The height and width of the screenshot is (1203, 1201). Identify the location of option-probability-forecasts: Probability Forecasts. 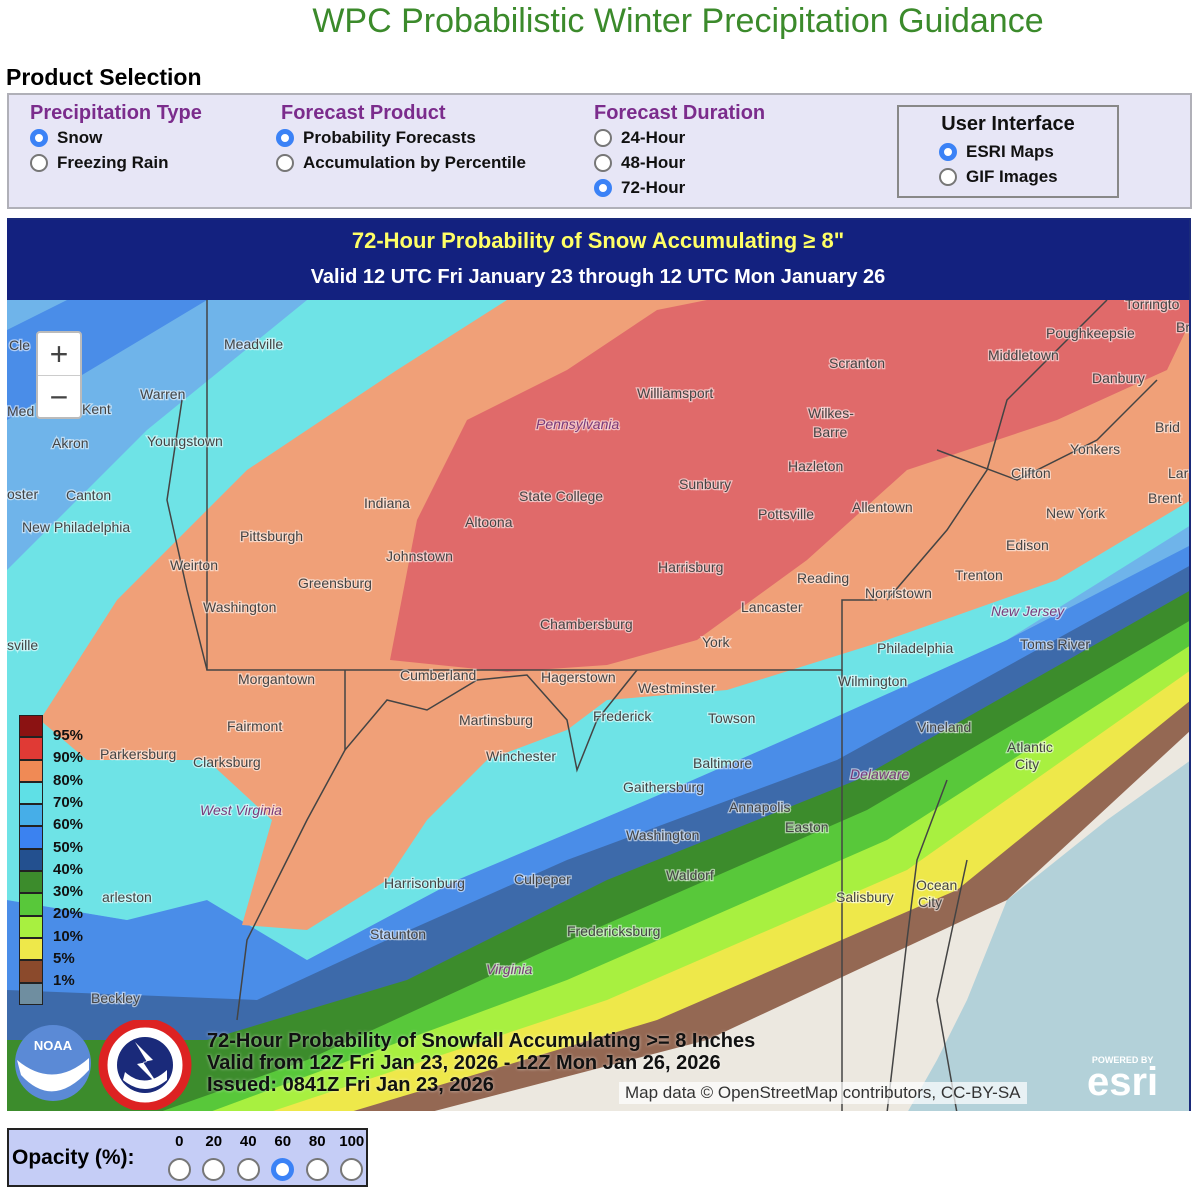
(401, 137).